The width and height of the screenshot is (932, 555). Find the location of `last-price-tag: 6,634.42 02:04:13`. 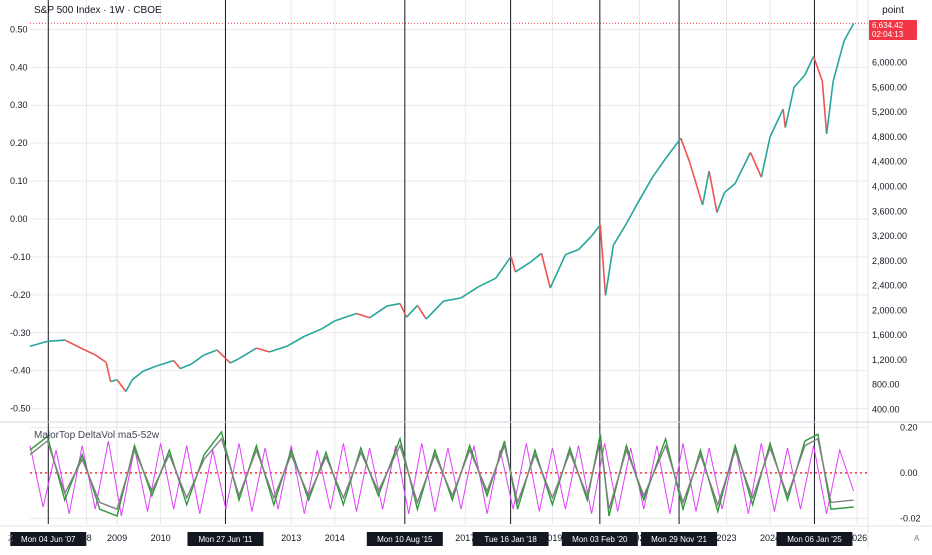

last-price-tag: 6,634.42 02:04:13 is located at coordinates (893, 30).